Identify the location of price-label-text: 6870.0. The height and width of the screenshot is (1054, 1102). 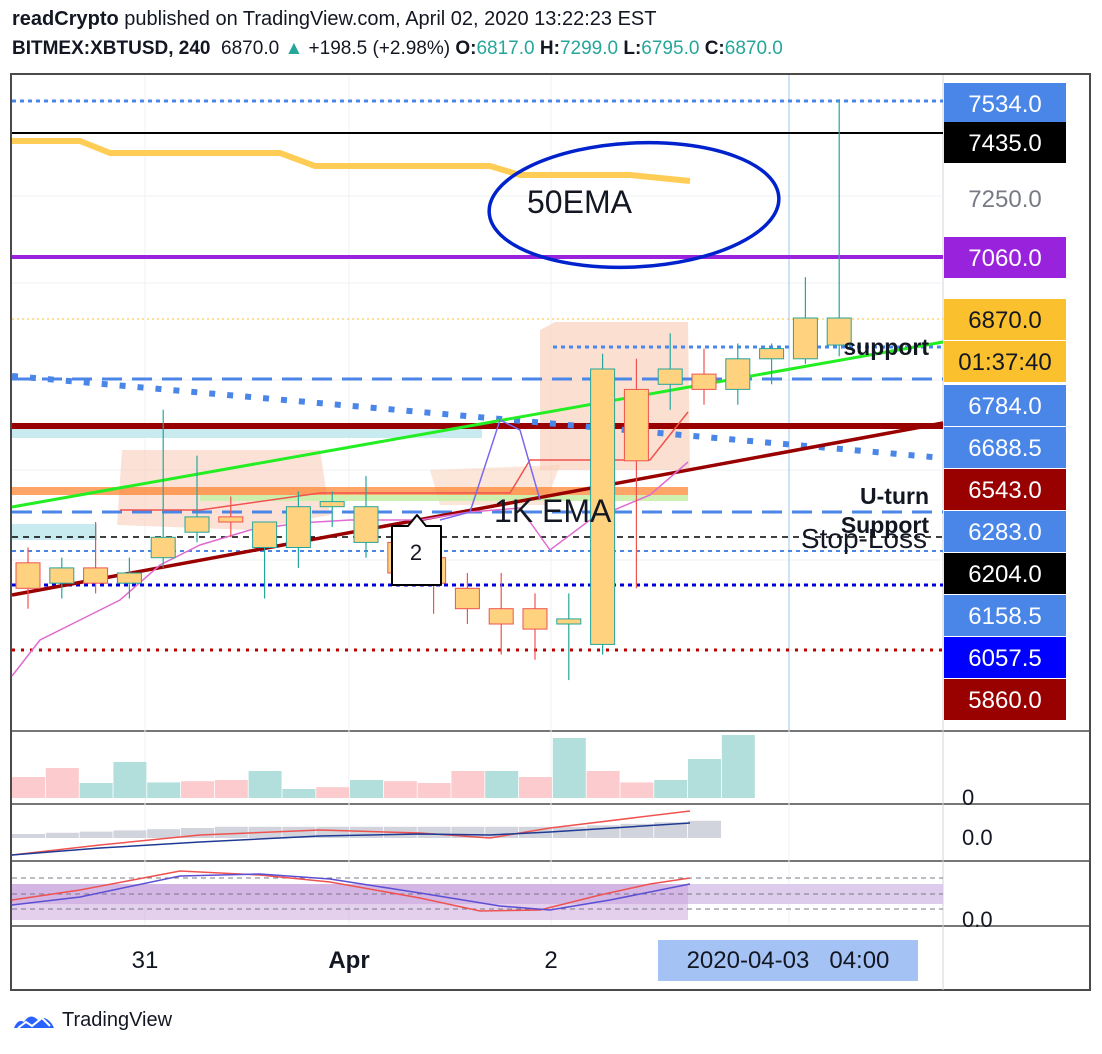
(1004, 320).